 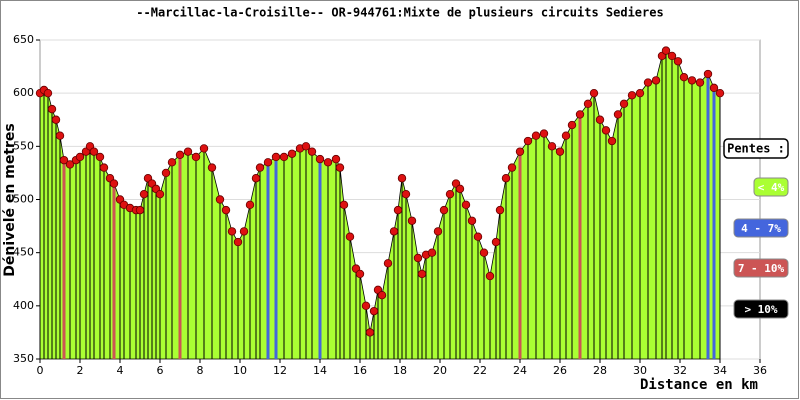 What do you see at coordinates (771, 187) in the screenshot?
I see `legend-label: < 4%` at bounding box center [771, 187].